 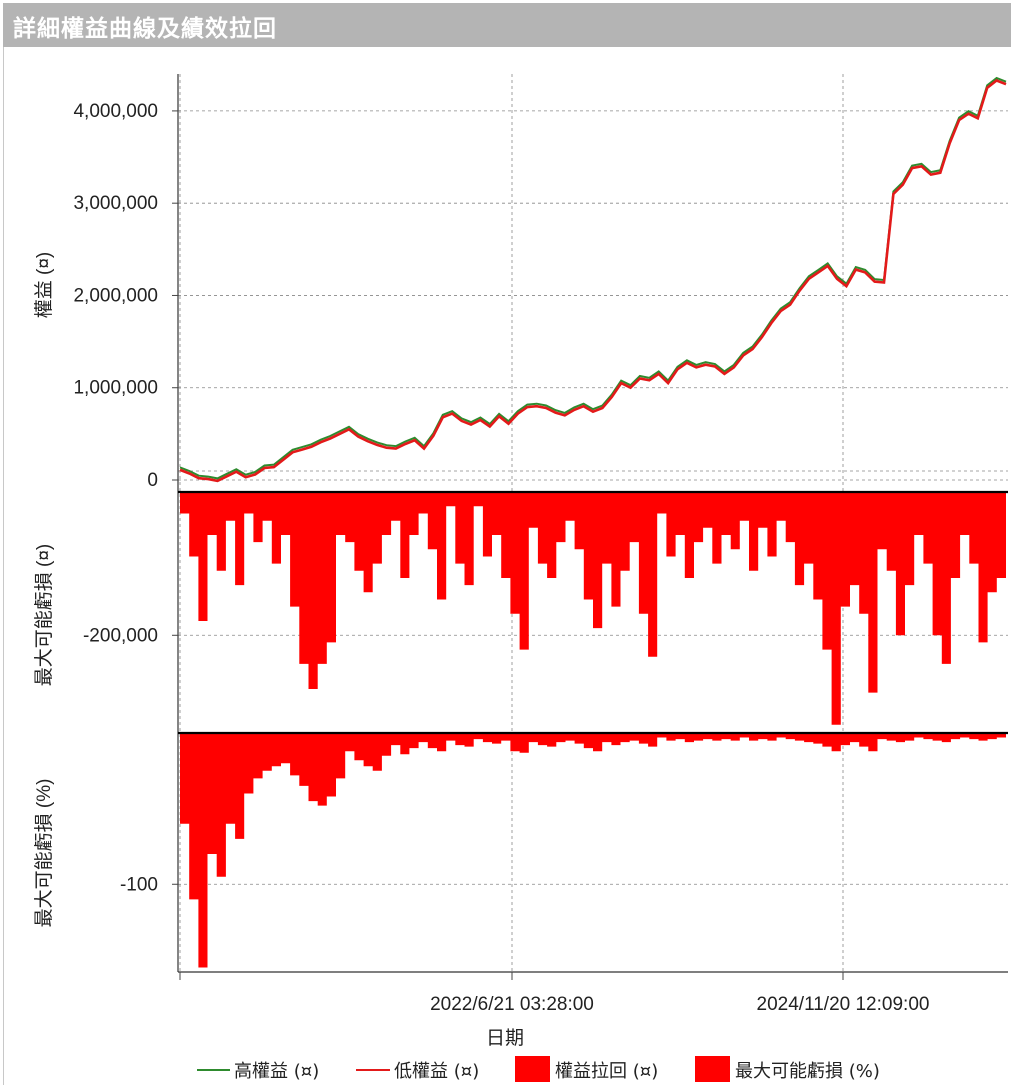 What do you see at coordinates (44, 285) in the screenshot?
I see `equity-y-axis-title: 權益 (¤)` at bounding box center [44, 285].